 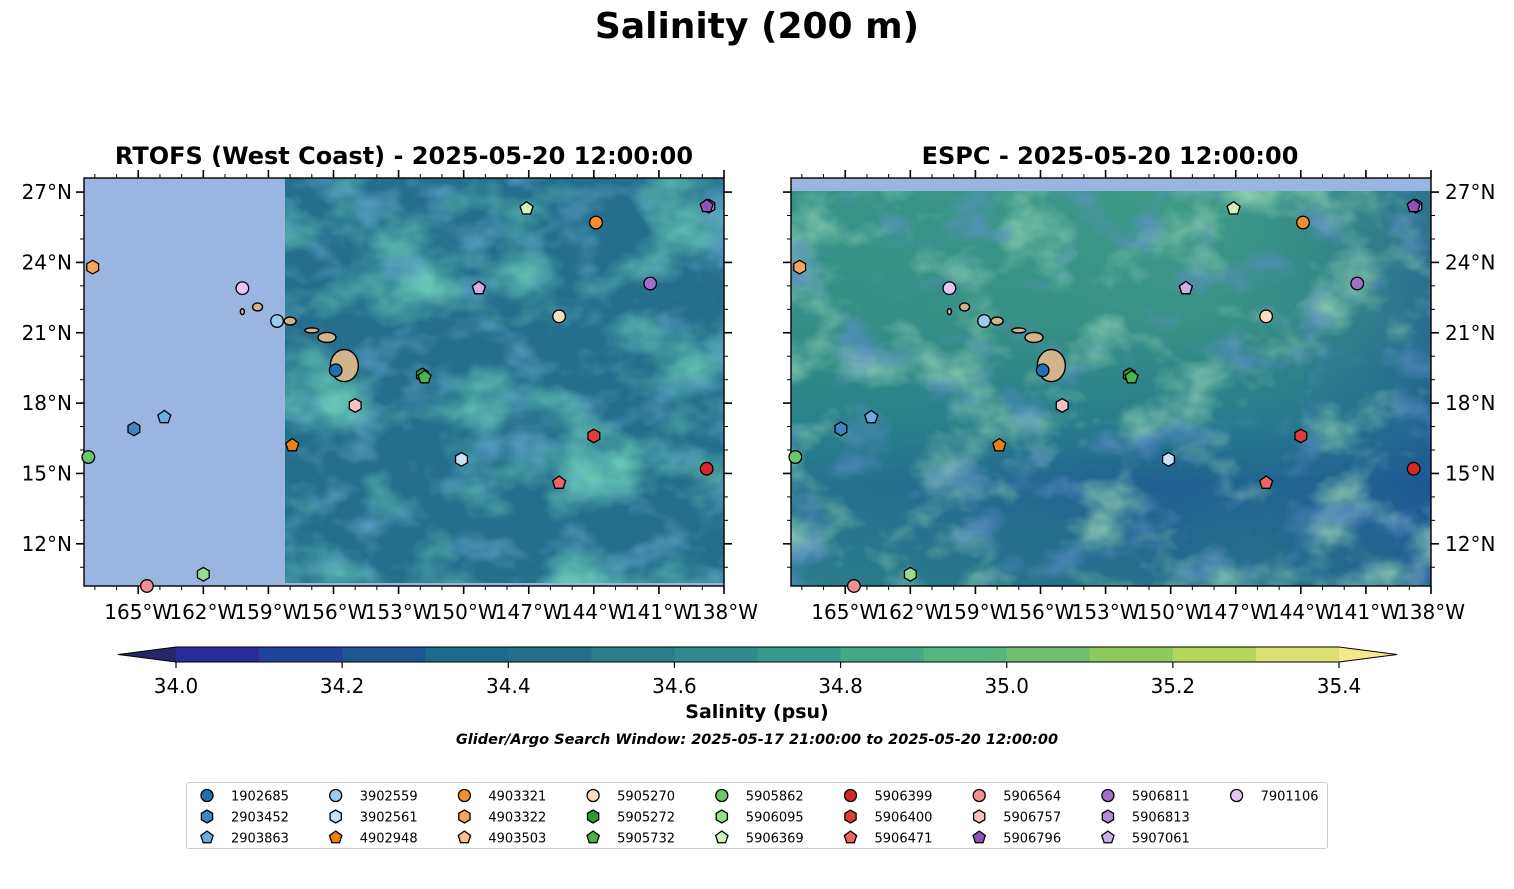 What do you see at coordinates (1032, 839) in the screenshot?
I see `legend-label: 5906796` at bounding box center [1032, 839].